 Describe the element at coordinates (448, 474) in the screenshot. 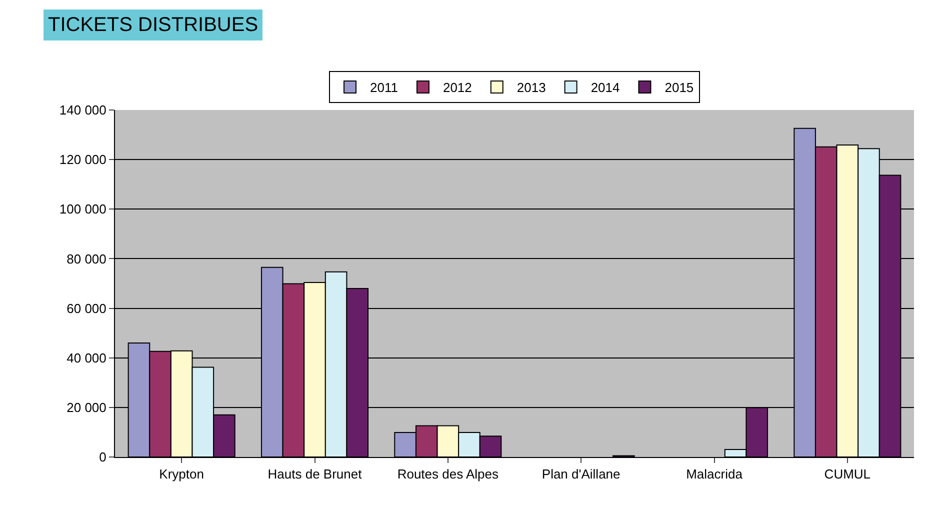

I see `x-tick-label: Routes des Alpes` at that location.